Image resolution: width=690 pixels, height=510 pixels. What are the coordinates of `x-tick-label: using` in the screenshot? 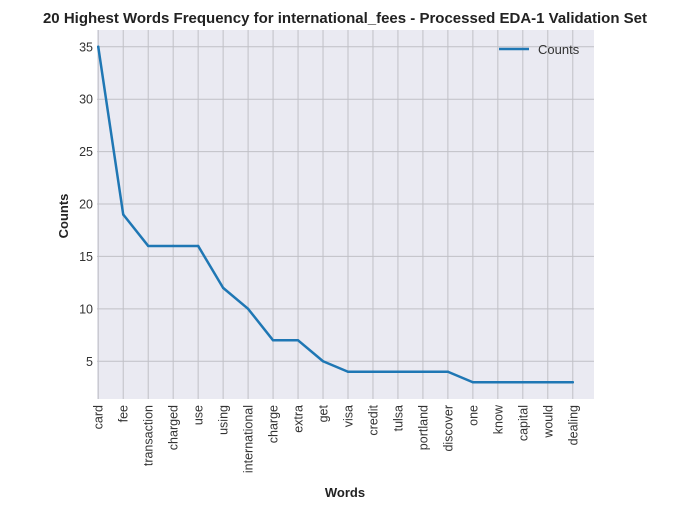 It's located at (224, 420).